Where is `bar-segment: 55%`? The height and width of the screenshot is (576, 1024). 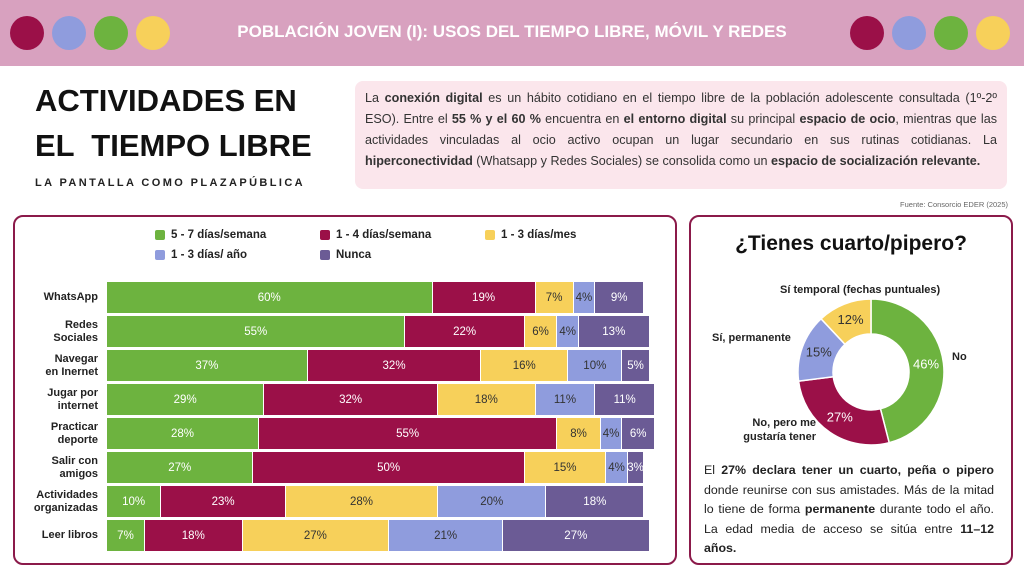
bar-segment: 55% is located at coordinates (256, 331).